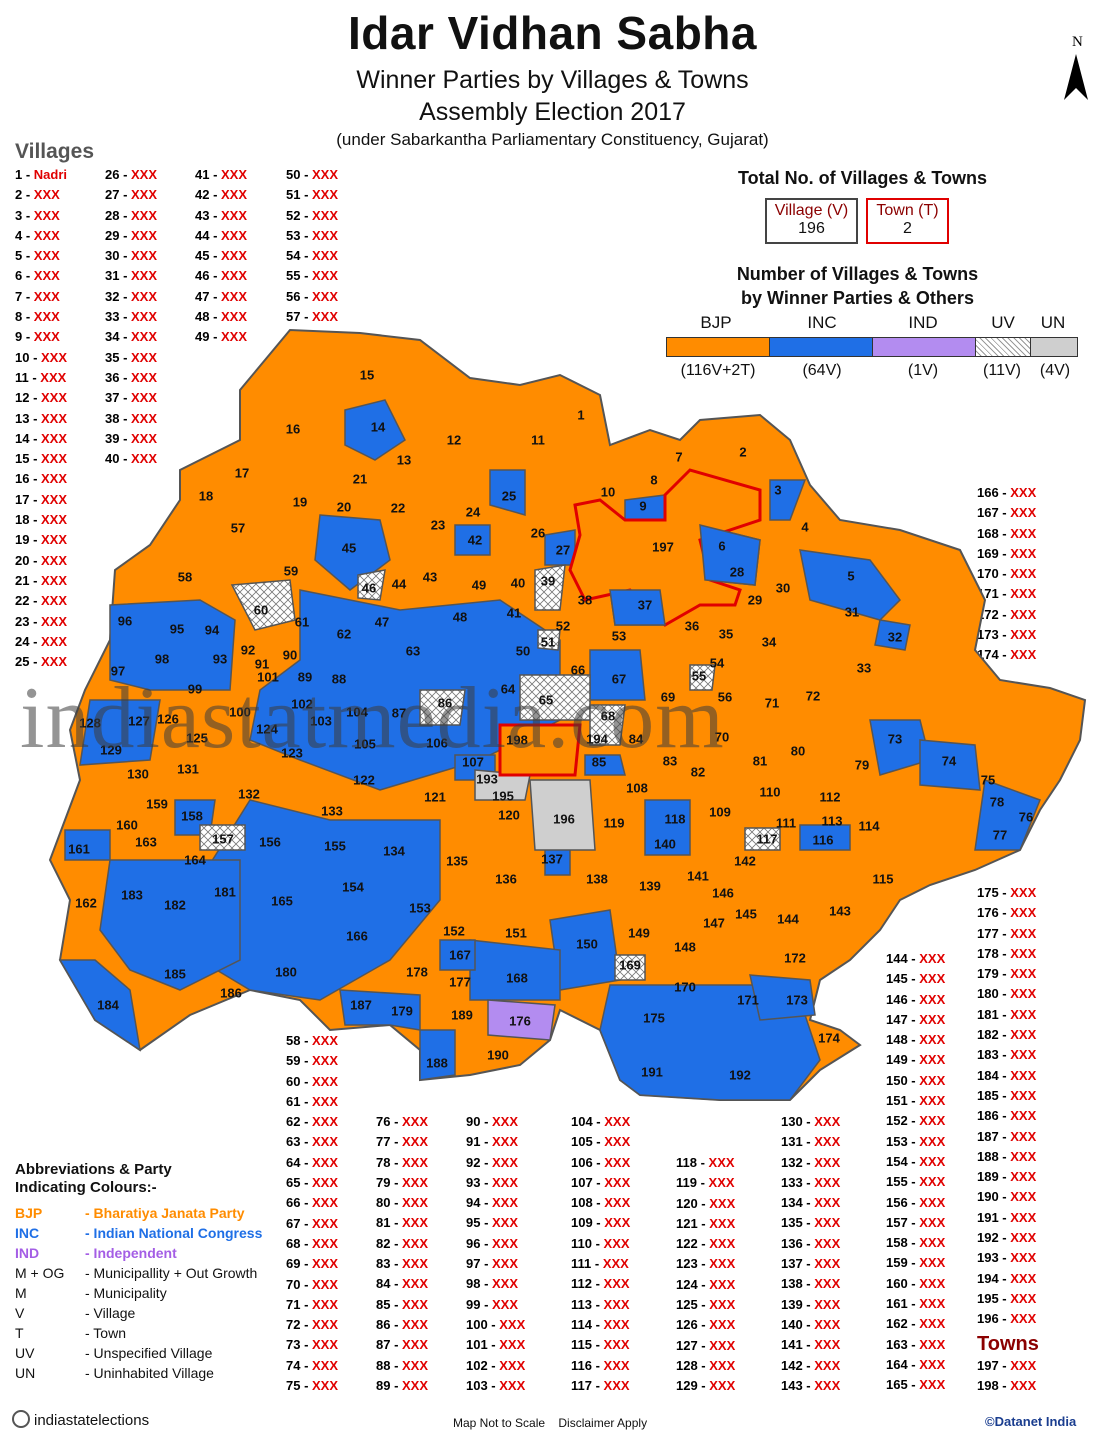 Image resolution: width=1105 pixels, height=1441 pixels. Describe the element at coordinates (131, 419) in the screenshot. I see `list-item: 38 - XXX` at that location.